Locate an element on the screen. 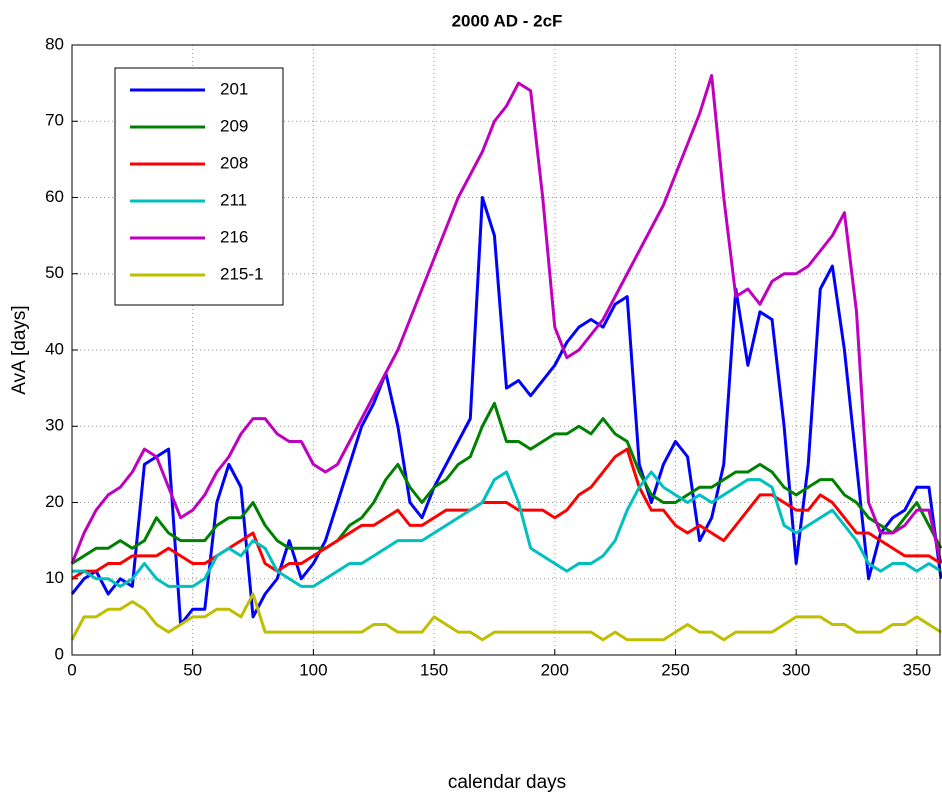 The height and width of the screenshot is (801, 942). legend-label: 201 is located at coordinates (234, 88).